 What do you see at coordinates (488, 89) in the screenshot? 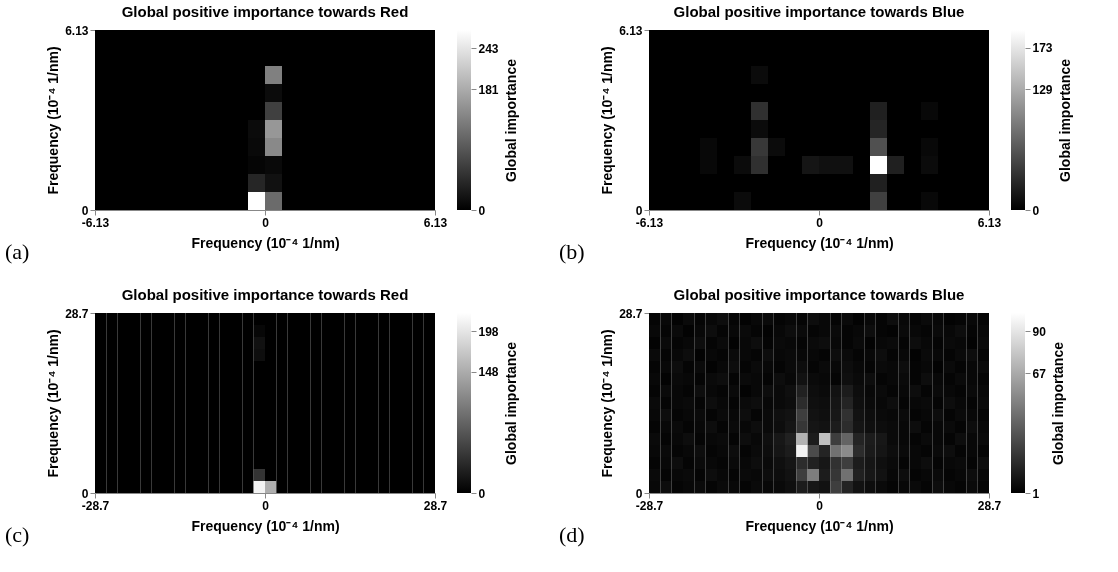
I see `color-bar-label: 181` at bounding box center [488, 89].